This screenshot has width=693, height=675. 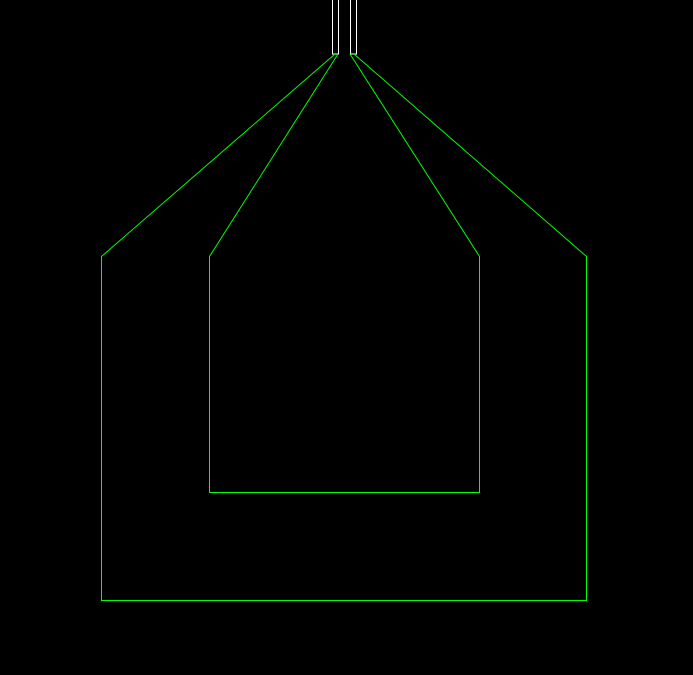 What do you see at coordinates (353, 27) in the screenshot?
I see `right-feed-pad` at bounding box center [353, 27].